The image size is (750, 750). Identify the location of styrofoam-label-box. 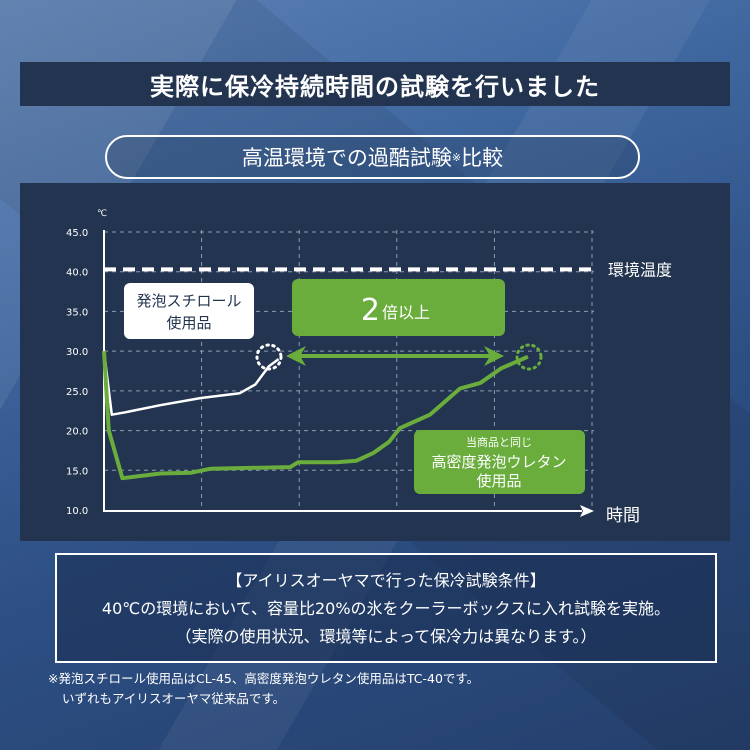
(189, 311).